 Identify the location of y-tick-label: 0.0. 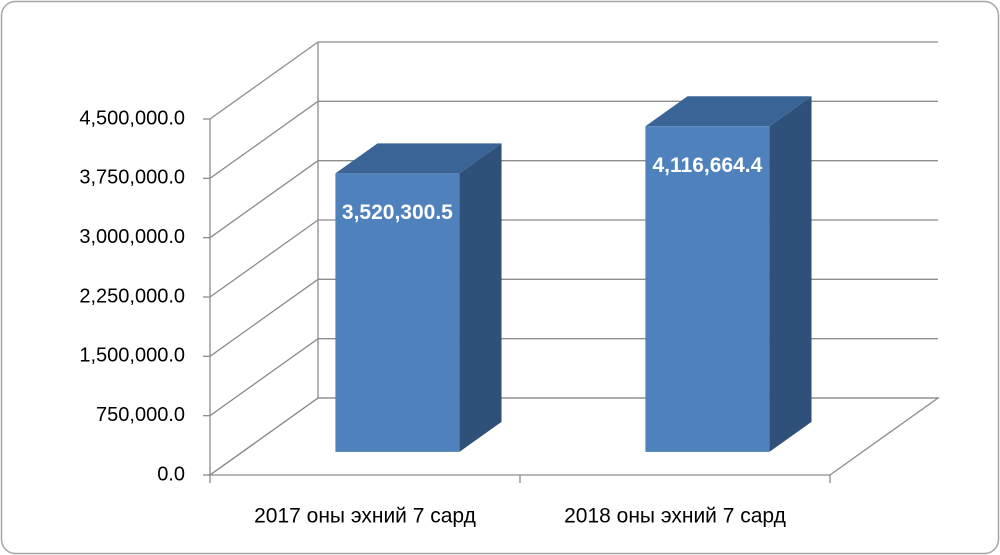
(171, 474).